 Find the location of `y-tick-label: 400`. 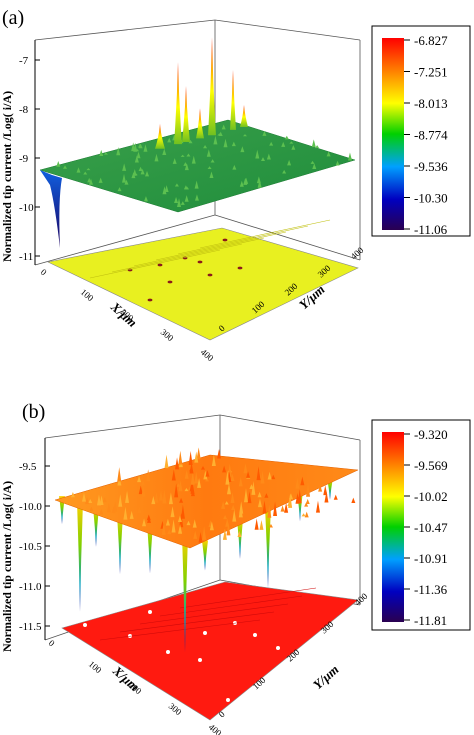

y-tick-label: 400 is located at coordinates (357, 253).